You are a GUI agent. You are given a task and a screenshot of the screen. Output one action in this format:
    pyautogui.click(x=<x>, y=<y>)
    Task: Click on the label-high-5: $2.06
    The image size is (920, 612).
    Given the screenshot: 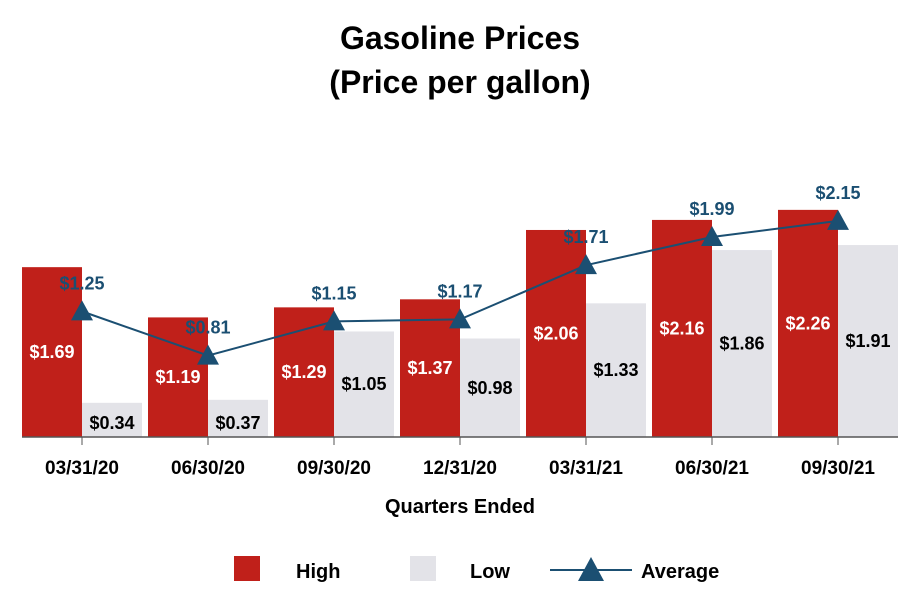 What is the action you would take?
    pyautogui.click(x=555, y=333)
    